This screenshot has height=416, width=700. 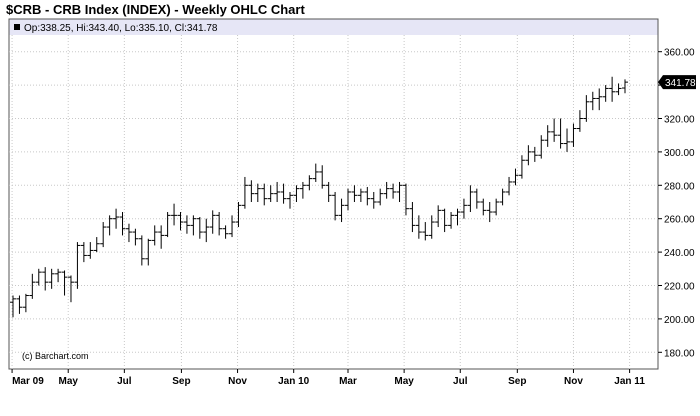 I want to click on x-tick-label: Mar, so click(x=348, y=381).